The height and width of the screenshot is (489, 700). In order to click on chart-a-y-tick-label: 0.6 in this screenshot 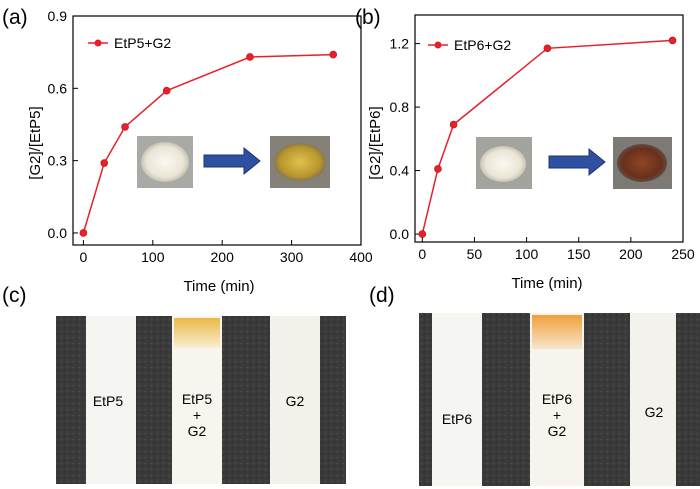, I will do `click(58, 88)`.